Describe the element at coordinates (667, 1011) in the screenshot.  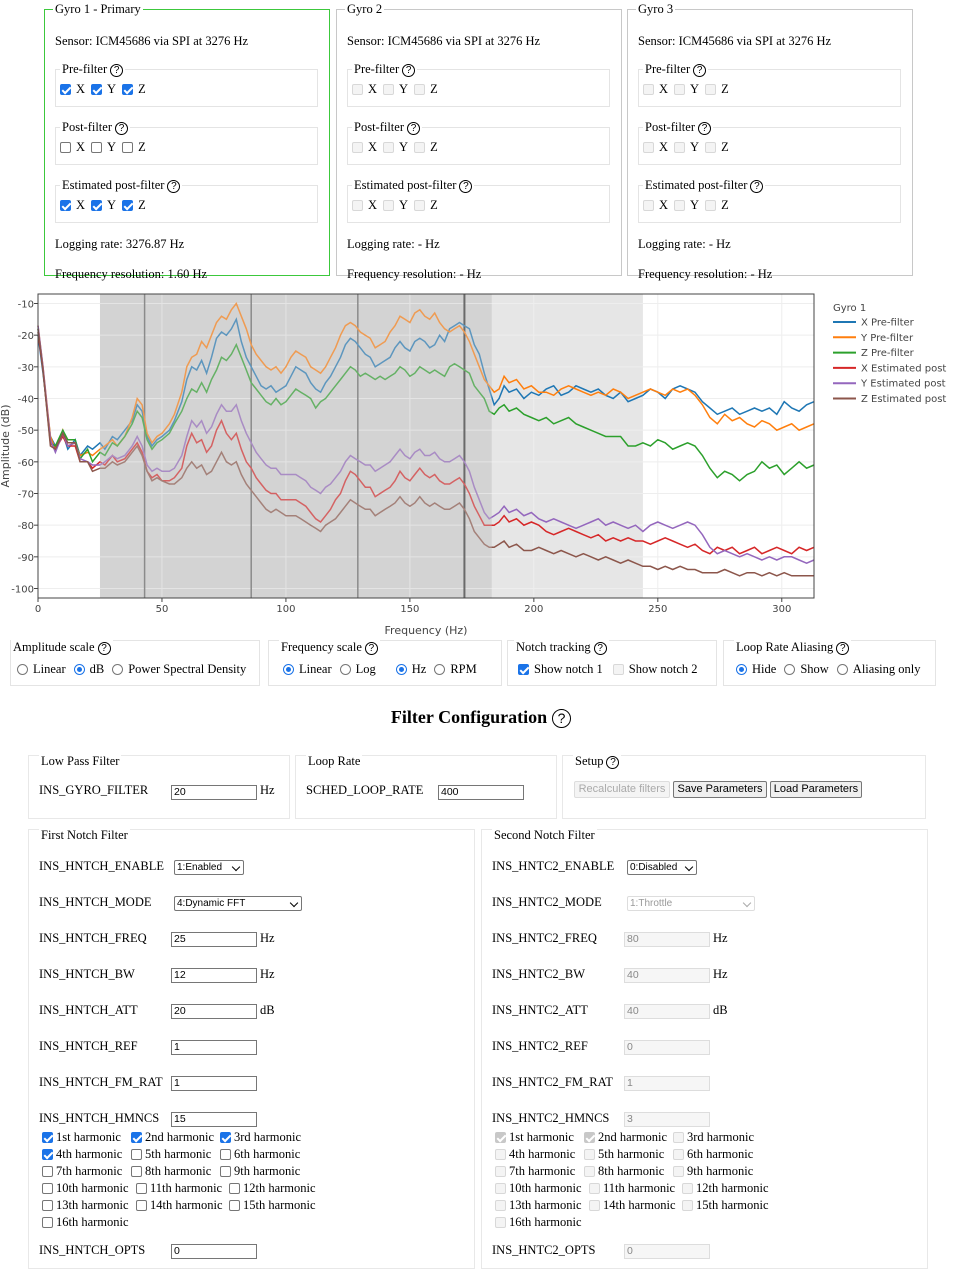
I see `ins-hntc2-att-input: 40` at that location.